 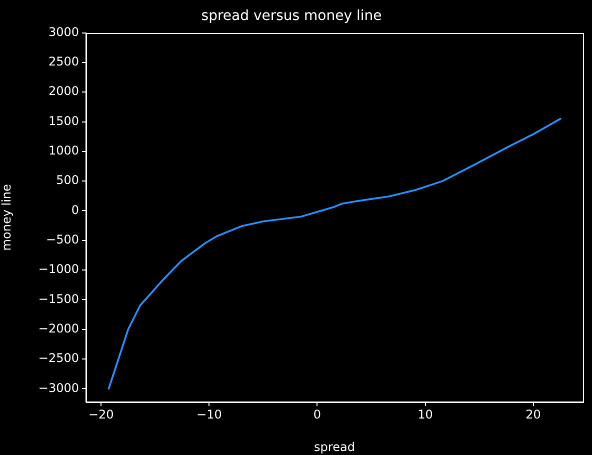 I want to click on y-tick-label: −2500, so click(x=58, y=358).